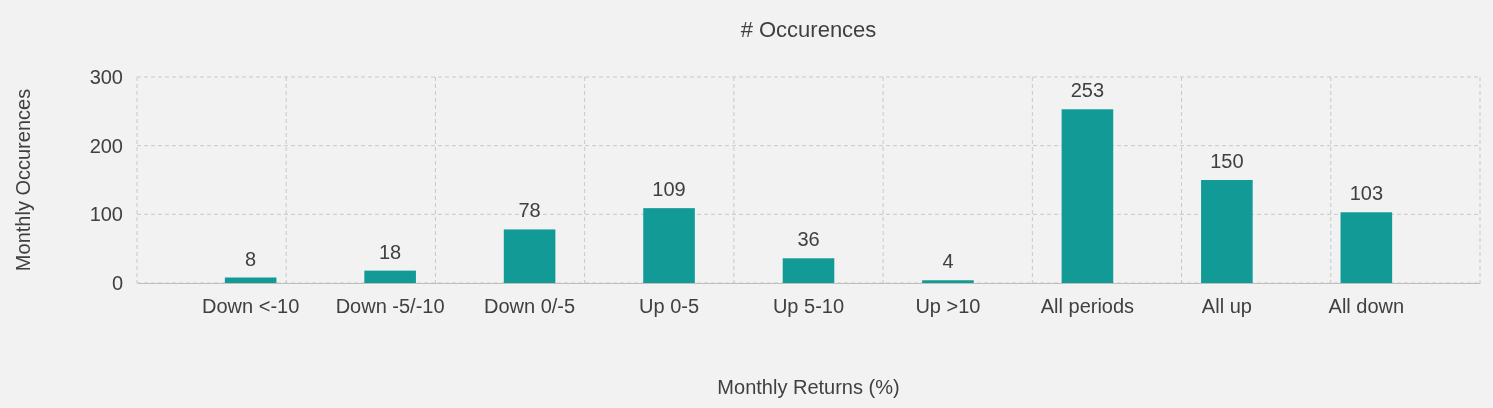 Image resolution: width=1493 pixels, height=408 pixels. Describe the element at coordinates (948, 261) in the screenshot. I see `data-label: 4` at that location.